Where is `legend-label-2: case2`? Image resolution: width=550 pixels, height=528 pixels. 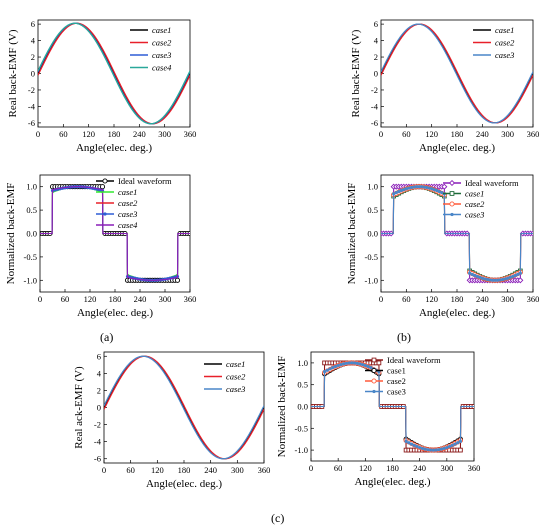
legend-label-2: case2 is located at coordinates (128, 203).